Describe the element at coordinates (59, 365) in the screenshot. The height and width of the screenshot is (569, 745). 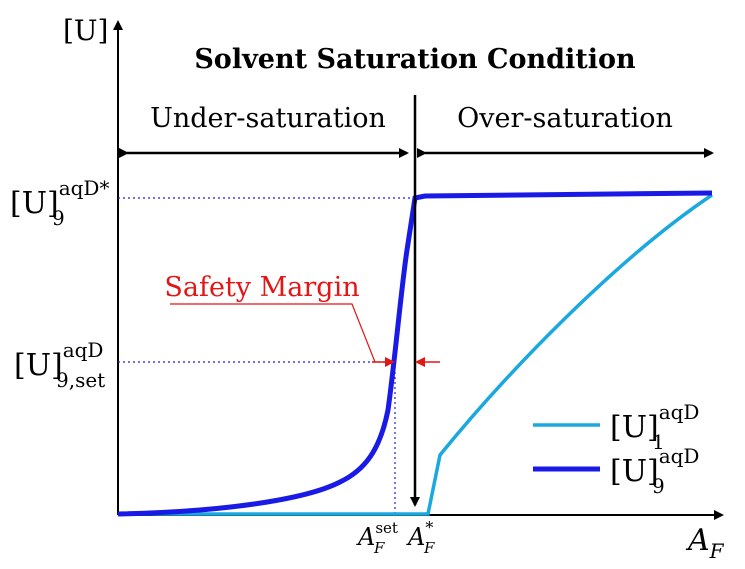
I see `ytick-setpoint-label: [U]aqD 9,set` at that location.